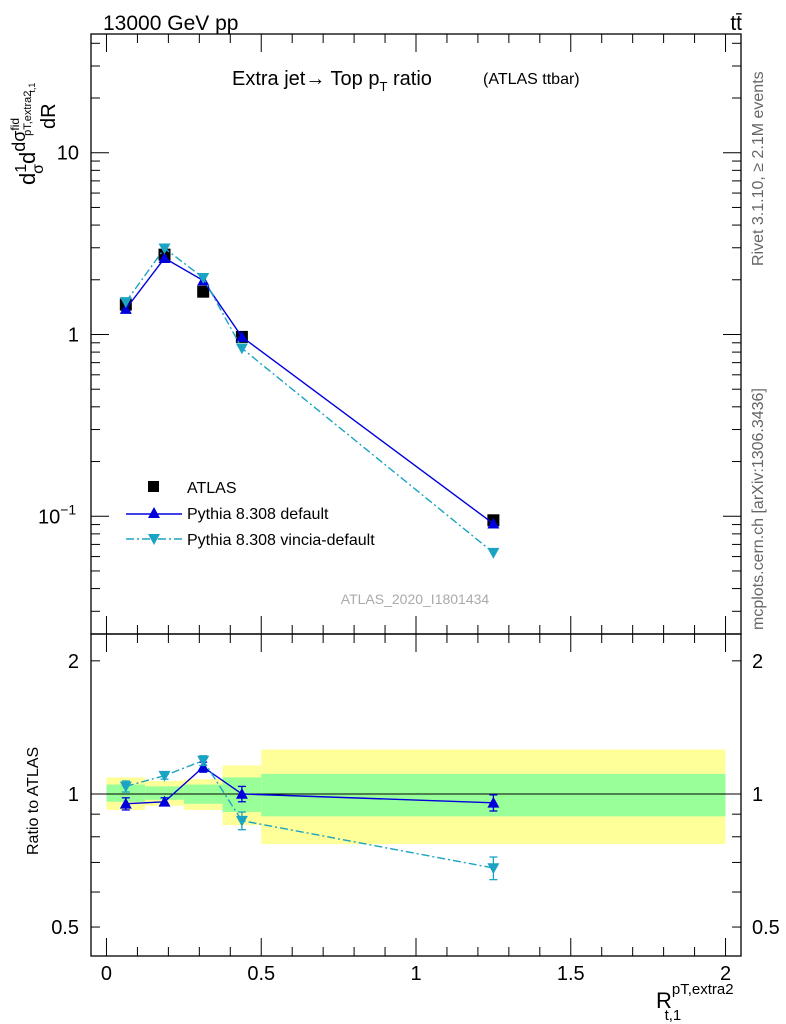 The width and height of the screenshot is (786, 1024). Describe the element at coordinates (415, 599) in the screenshot. I see `analysis-watermark: ATLAS_2020_I1801434` at that location.